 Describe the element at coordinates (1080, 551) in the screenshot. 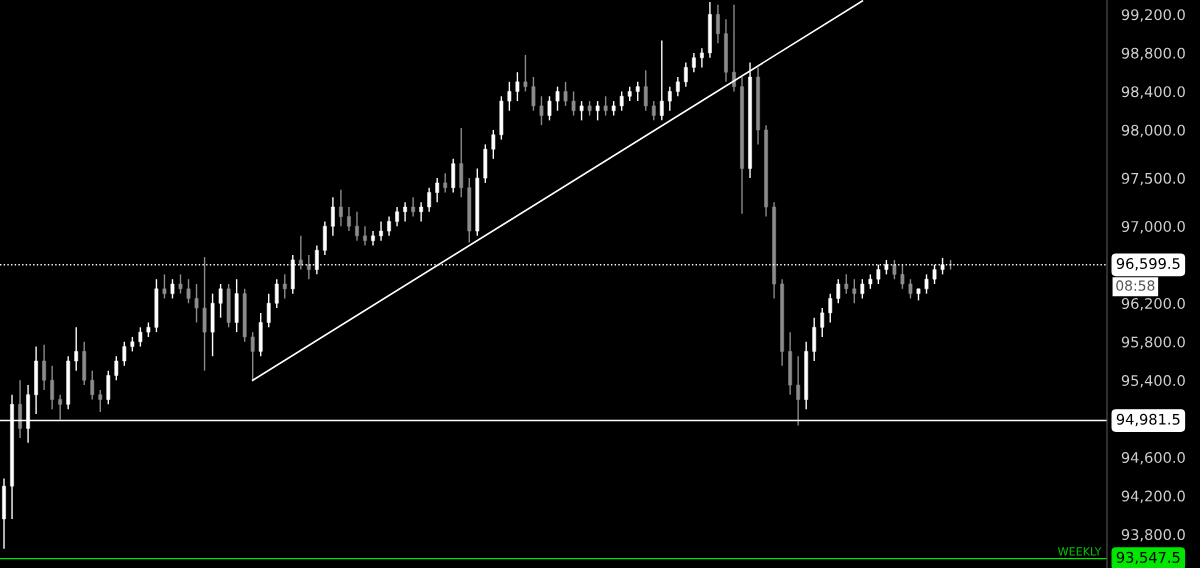

I see `annotation: WEEKLY` at that location.